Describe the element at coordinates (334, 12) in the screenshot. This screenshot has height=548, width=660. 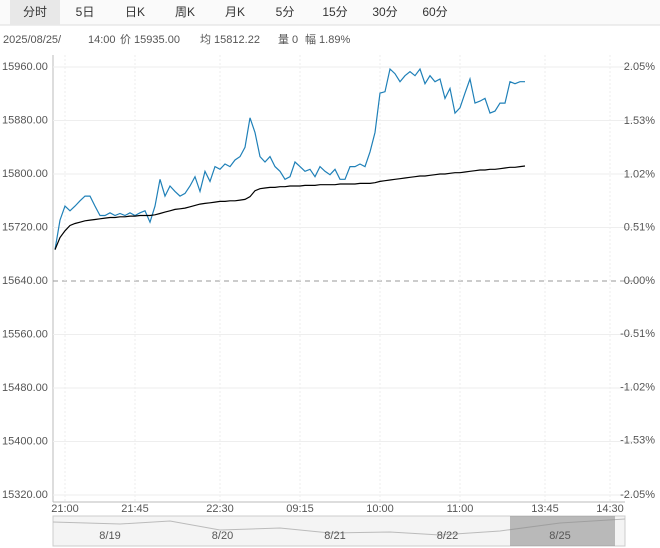
I see `tab: 15分` at that location.